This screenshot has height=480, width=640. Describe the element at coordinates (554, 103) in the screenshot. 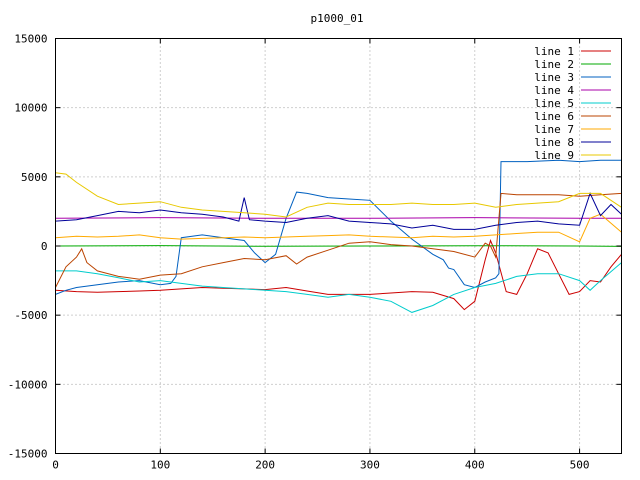

I see `legend-label: line 5` at that location.